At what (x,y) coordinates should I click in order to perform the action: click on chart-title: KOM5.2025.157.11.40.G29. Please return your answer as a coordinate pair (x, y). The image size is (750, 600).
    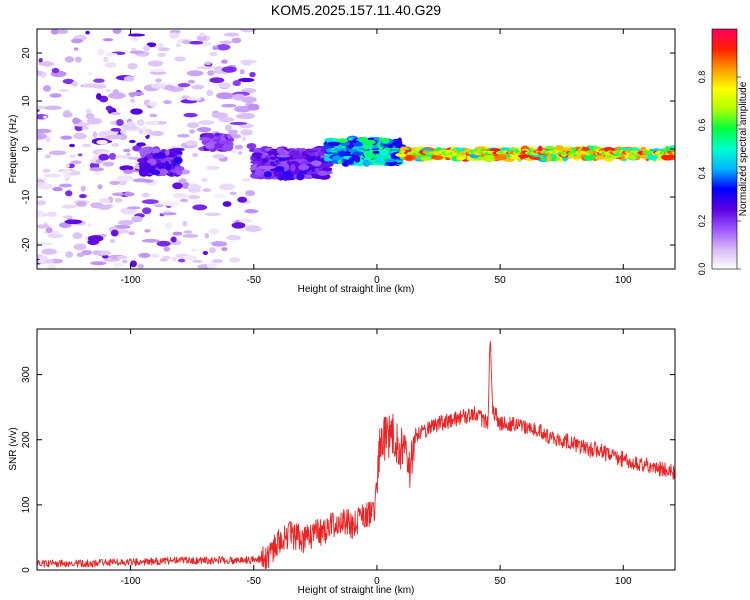
    Looking at the image, I should click on (356, 10).